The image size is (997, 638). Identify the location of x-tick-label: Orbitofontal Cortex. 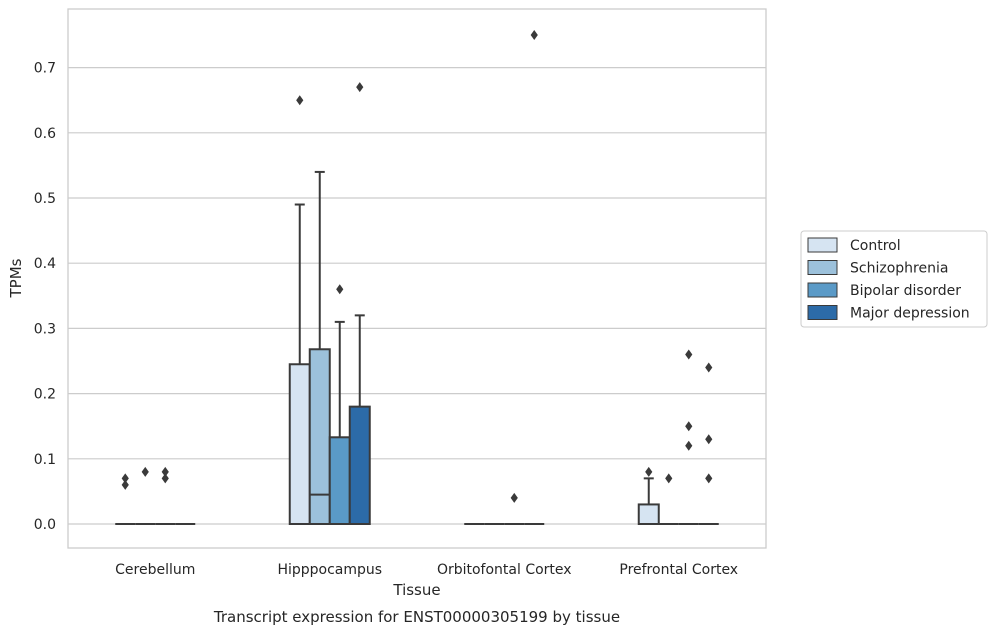
(504, 570).